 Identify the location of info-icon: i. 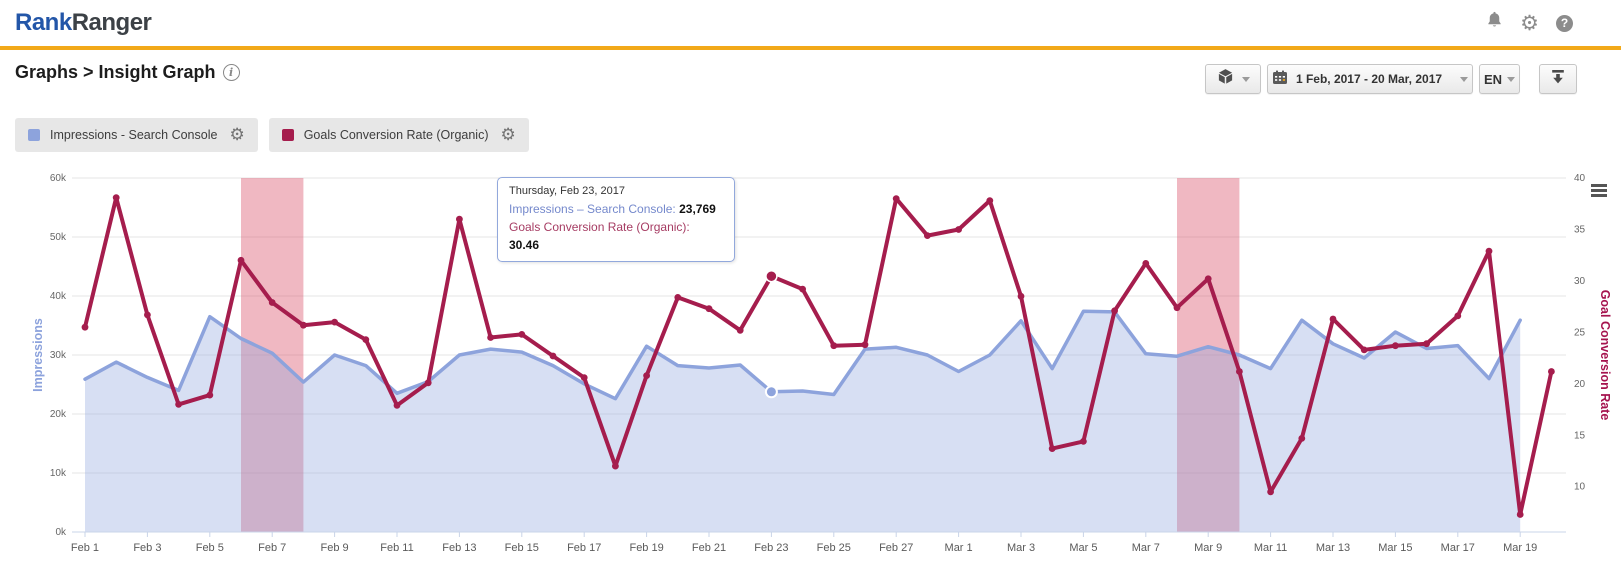
(231, 72).